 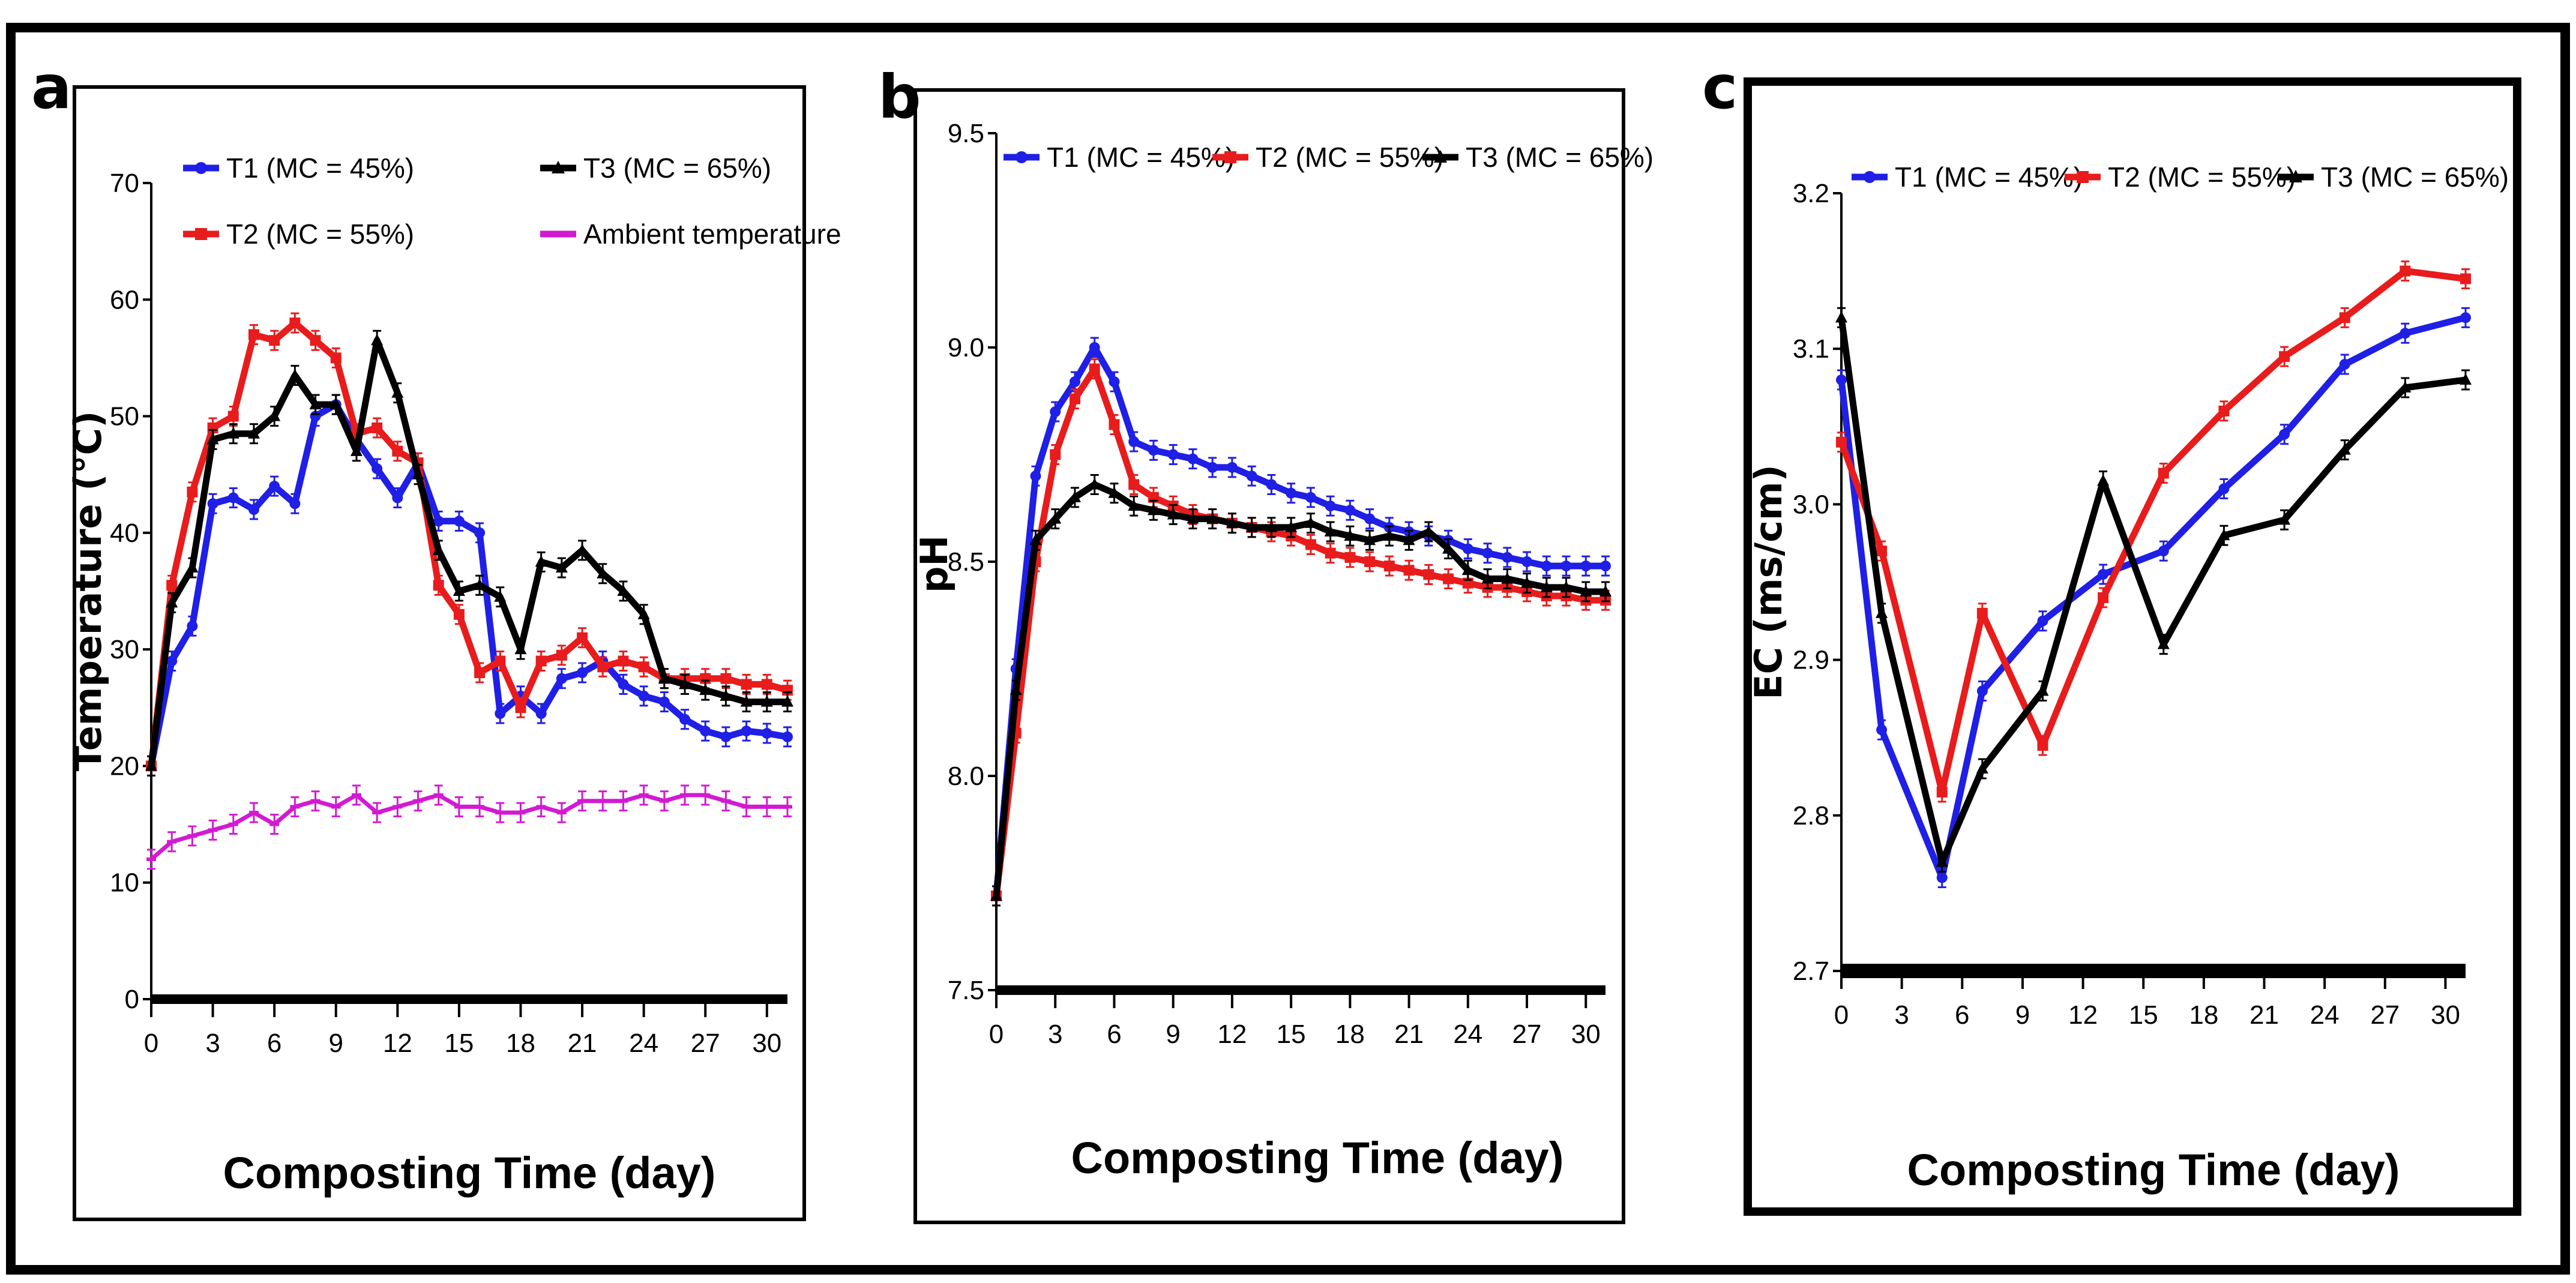 I want to click on y-tick-label: 40, so click(x=124, y=533).